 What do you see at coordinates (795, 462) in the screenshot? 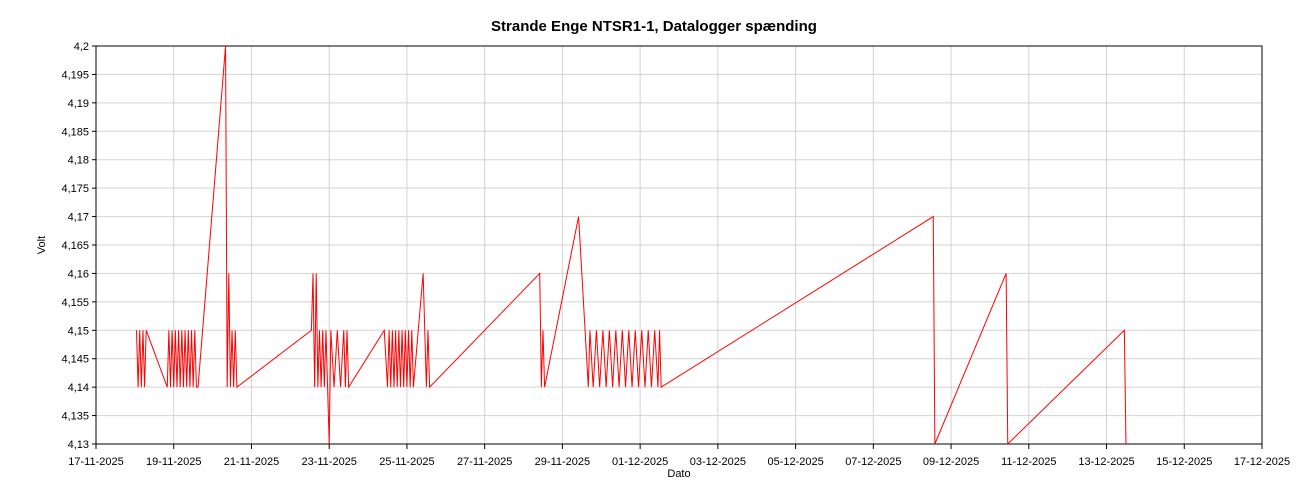
I see `x-tick-label: 05-12-2025` at bounding box center [795, 462].